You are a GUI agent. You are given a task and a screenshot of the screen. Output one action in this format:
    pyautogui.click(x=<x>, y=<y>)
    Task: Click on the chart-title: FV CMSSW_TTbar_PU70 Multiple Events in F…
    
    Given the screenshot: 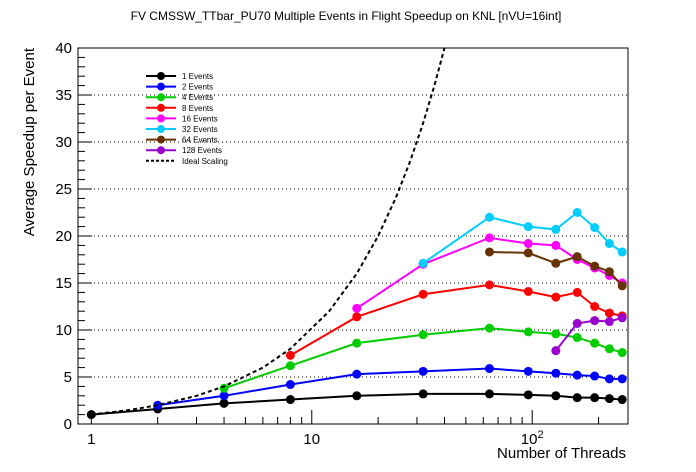 What is the action you would take?
    pyautogui.click(x=346, y=16)
    